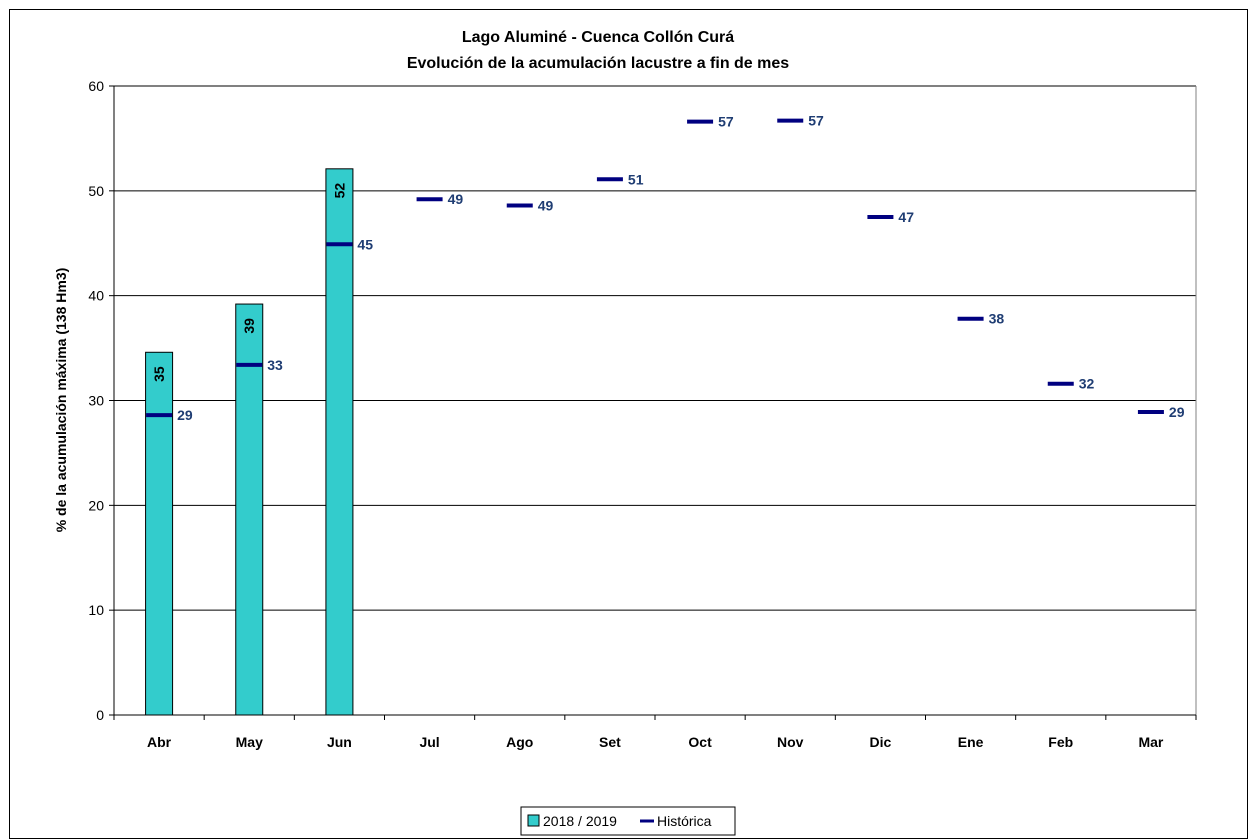 Image resolution: width=1258 pixels, height=839 pixels. What do you see at coordinates (519, 742) in the screenshot?
I see `x-category-label: Ago` at bounding box center [519, 742].